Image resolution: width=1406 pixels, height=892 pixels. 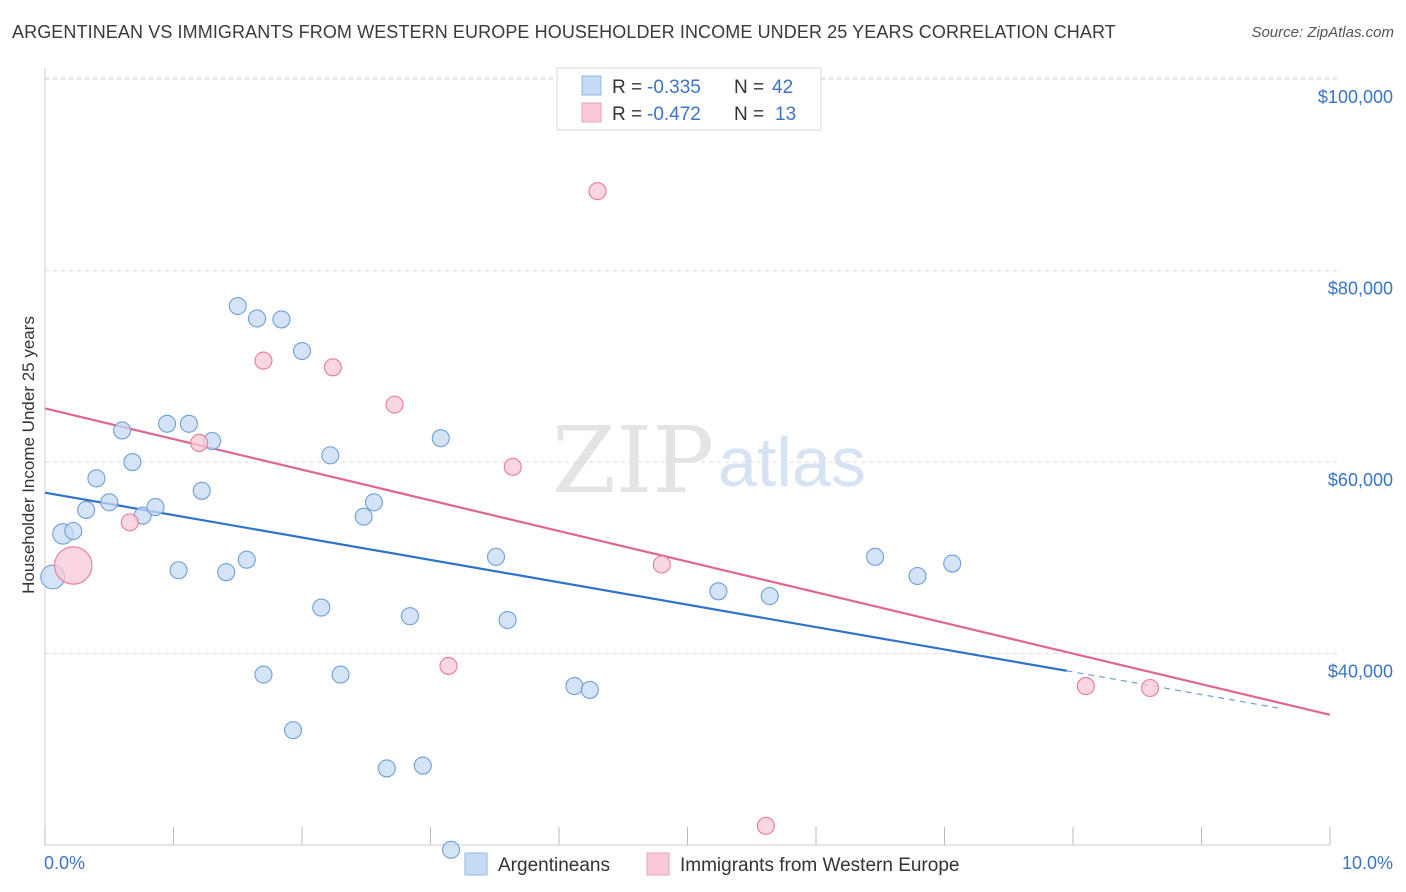 I want to click on bottom-legend-swatch-argentineans, so click(x=476, y=864).